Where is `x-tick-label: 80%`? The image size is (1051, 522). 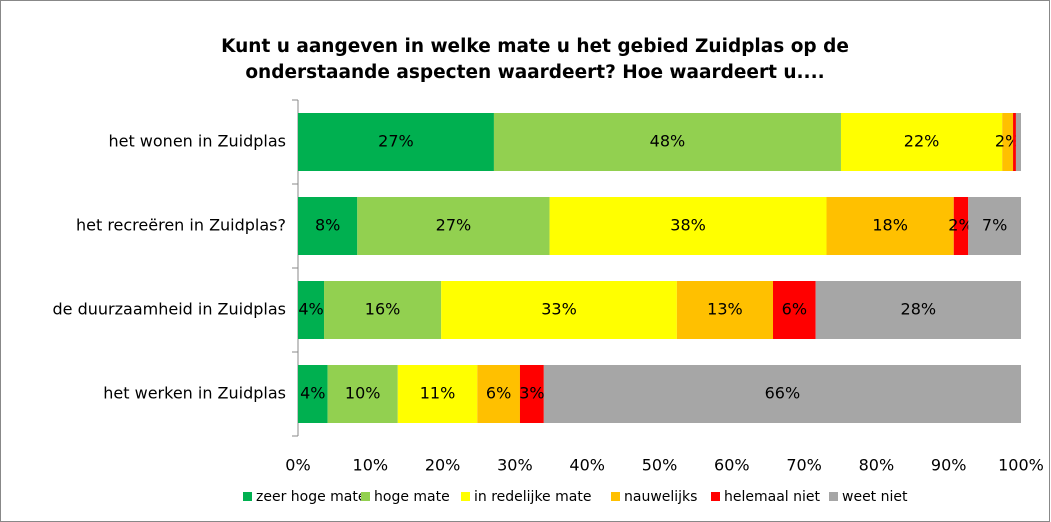
x-tick-label: 80% is located at coordinates (877, 465).